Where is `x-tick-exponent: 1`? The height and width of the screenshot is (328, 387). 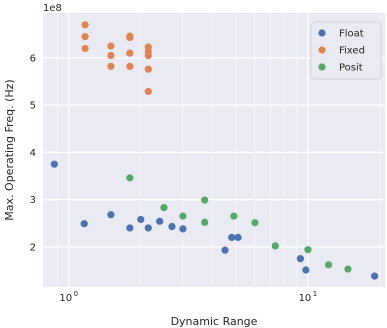 x-tick-exponent: 1 is located at coordinates (315, 294).